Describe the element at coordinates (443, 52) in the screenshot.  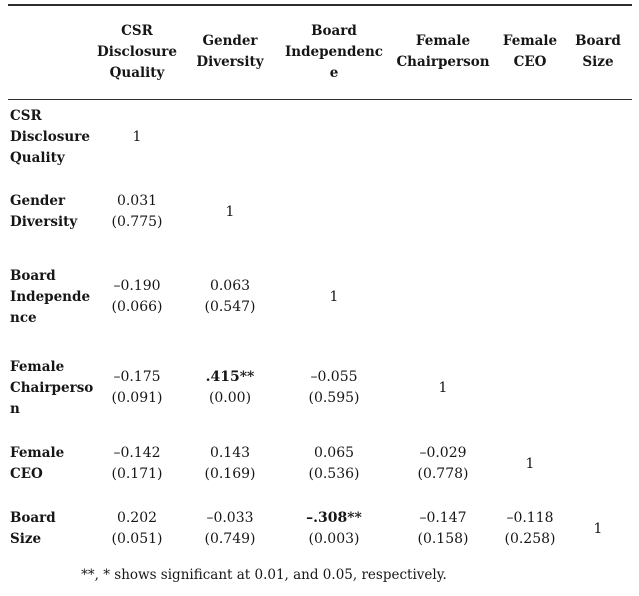
I see `col-header-female-chairperson: Female Chairperson` at that location.